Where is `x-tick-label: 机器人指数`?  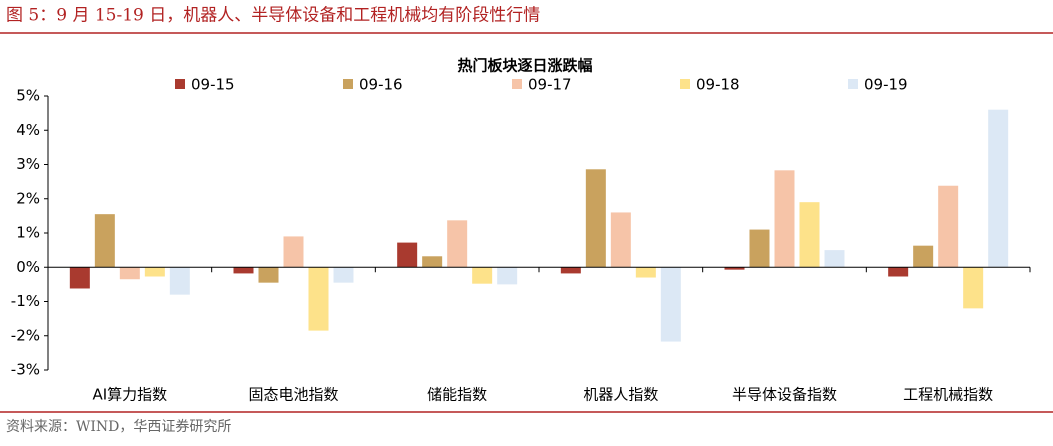
x-tick-label: 机器人指数 is located at coordinates (620, 395).